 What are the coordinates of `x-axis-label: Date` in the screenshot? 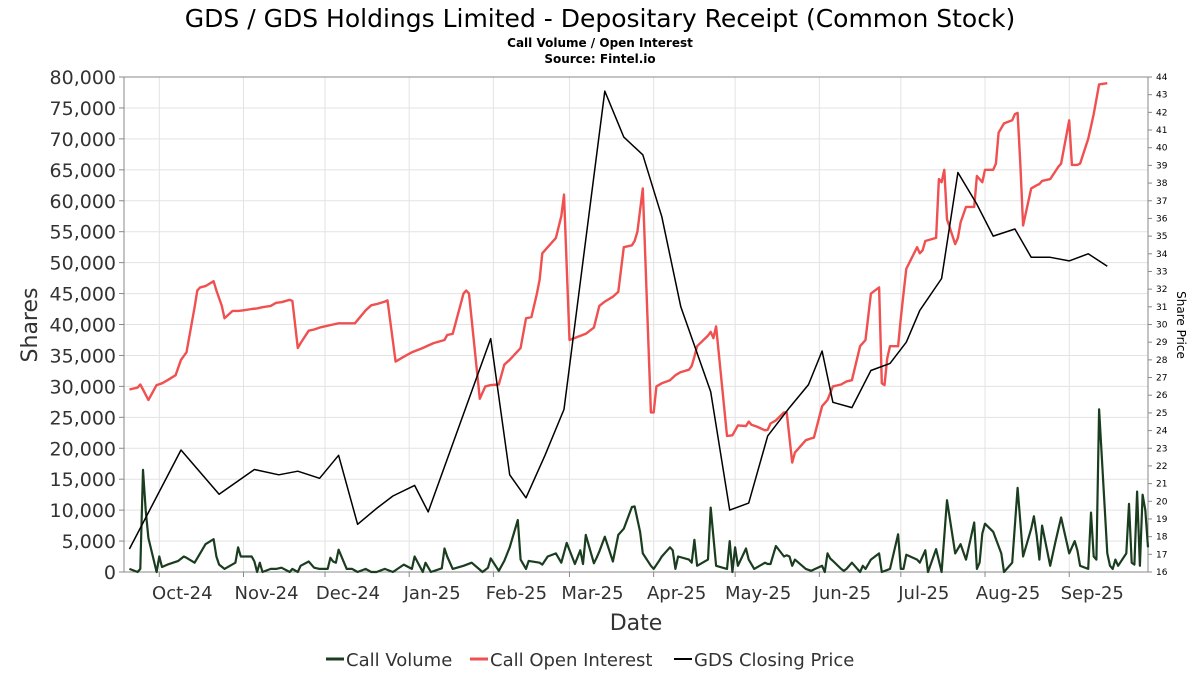 It's located at (636, 623).